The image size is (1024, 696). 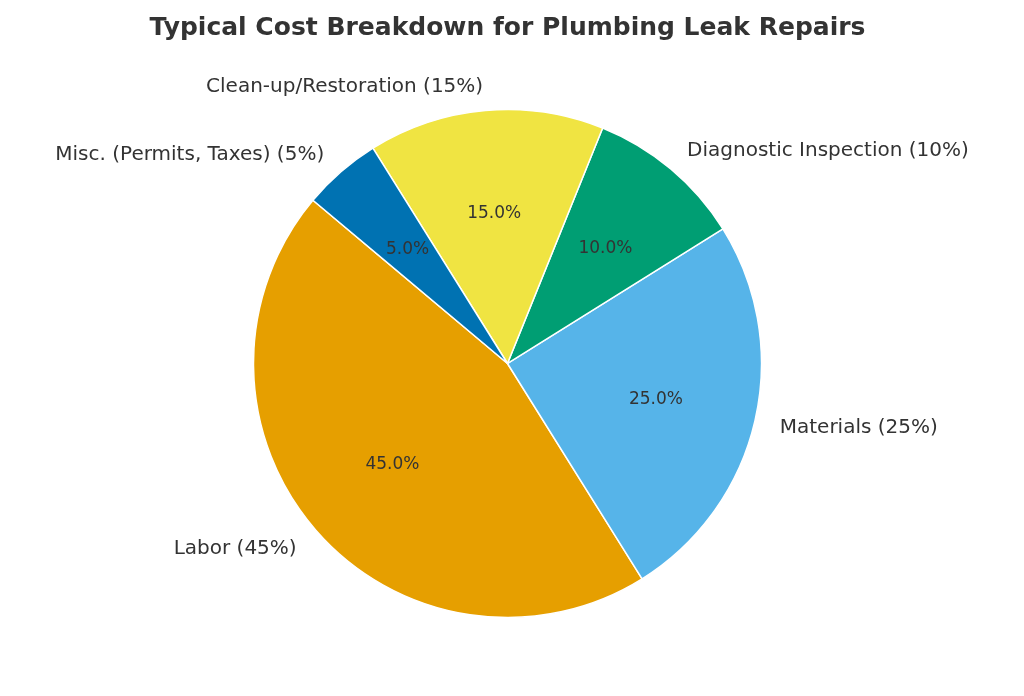 What do you see at coordinates (494, 211) in the screenshot?
I see `data-label: 15.0%` at bounding box center [494, 211].